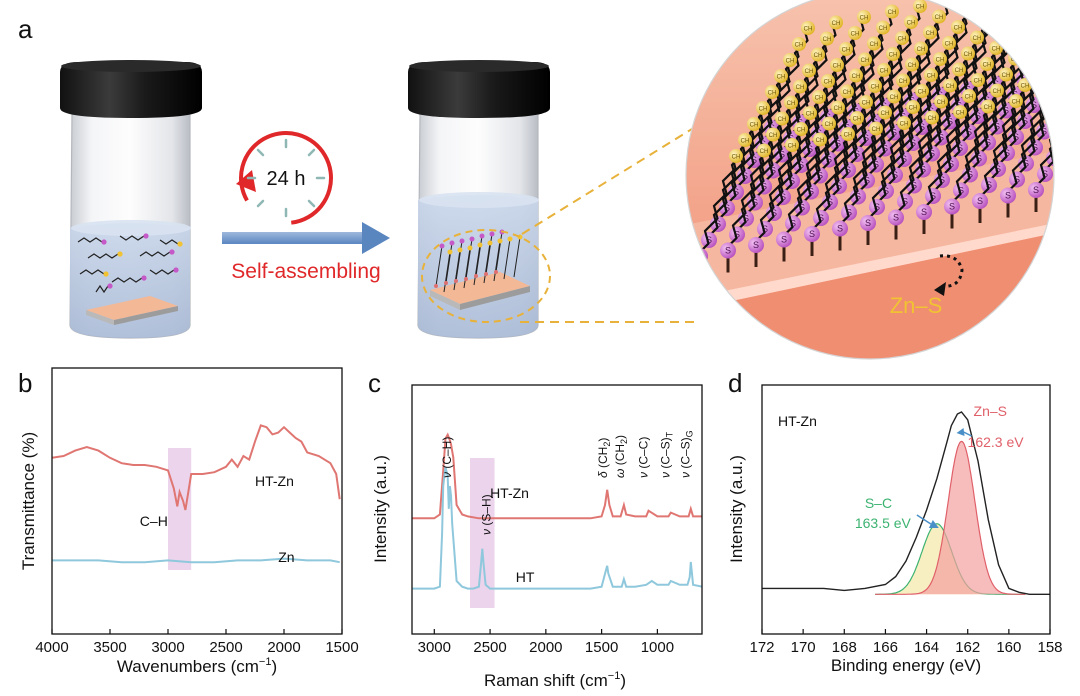 The width and height of the screenshot is (1080, 696). I want to click on panel-c-frame, so click(557, 509).